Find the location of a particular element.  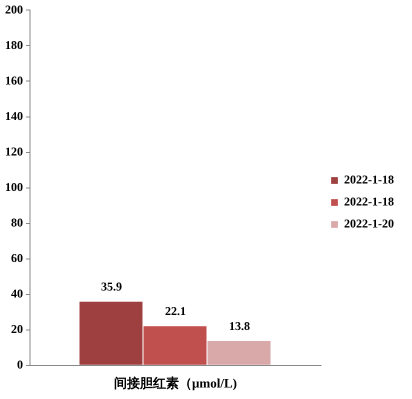

y-tick-label: 160 is located at coordinates (14, 80).